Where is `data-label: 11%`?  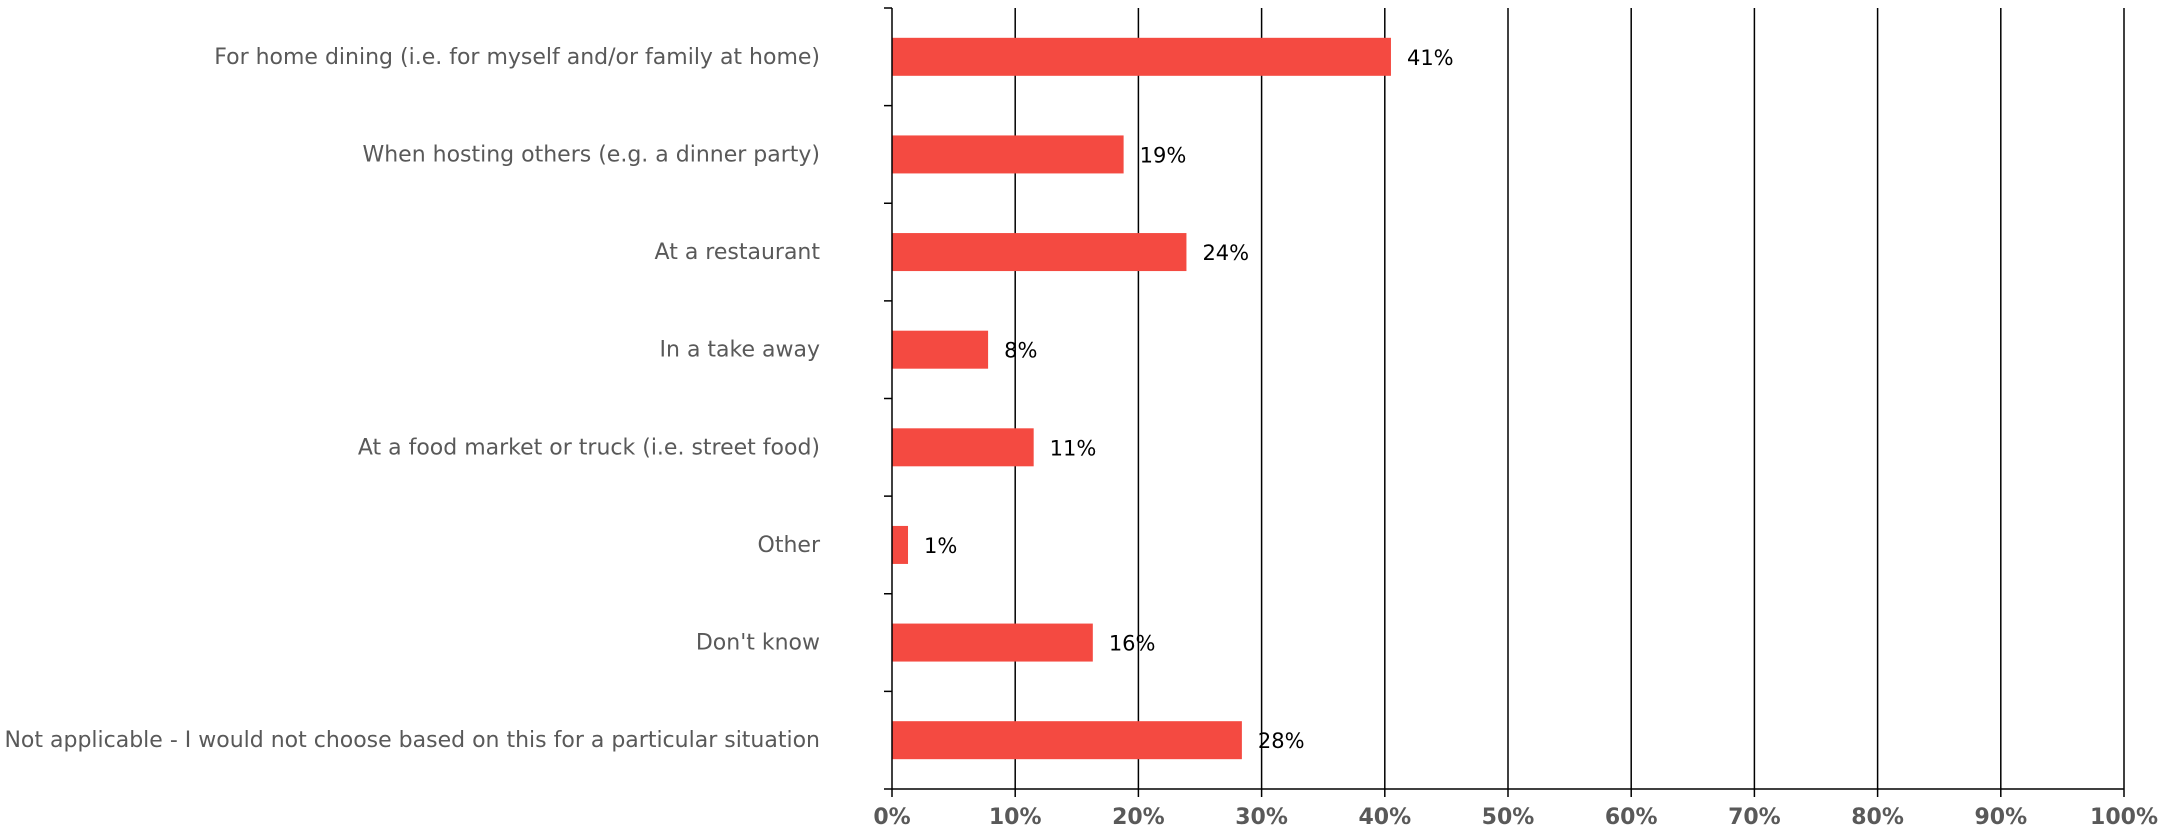
data-label: 11% is located at coordinates (1073, 448).